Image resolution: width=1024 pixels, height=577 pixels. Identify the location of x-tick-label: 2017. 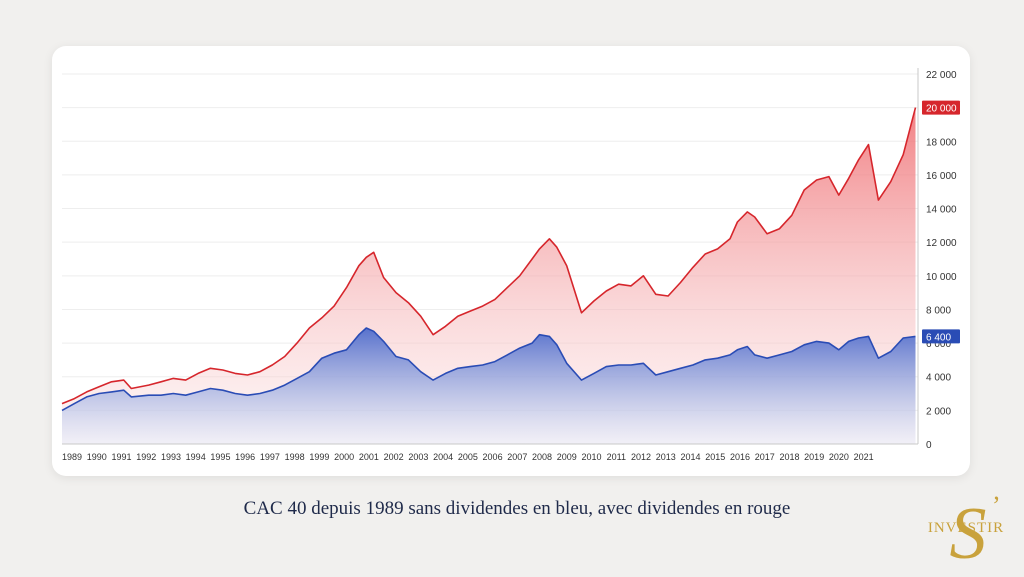
(765, 457).